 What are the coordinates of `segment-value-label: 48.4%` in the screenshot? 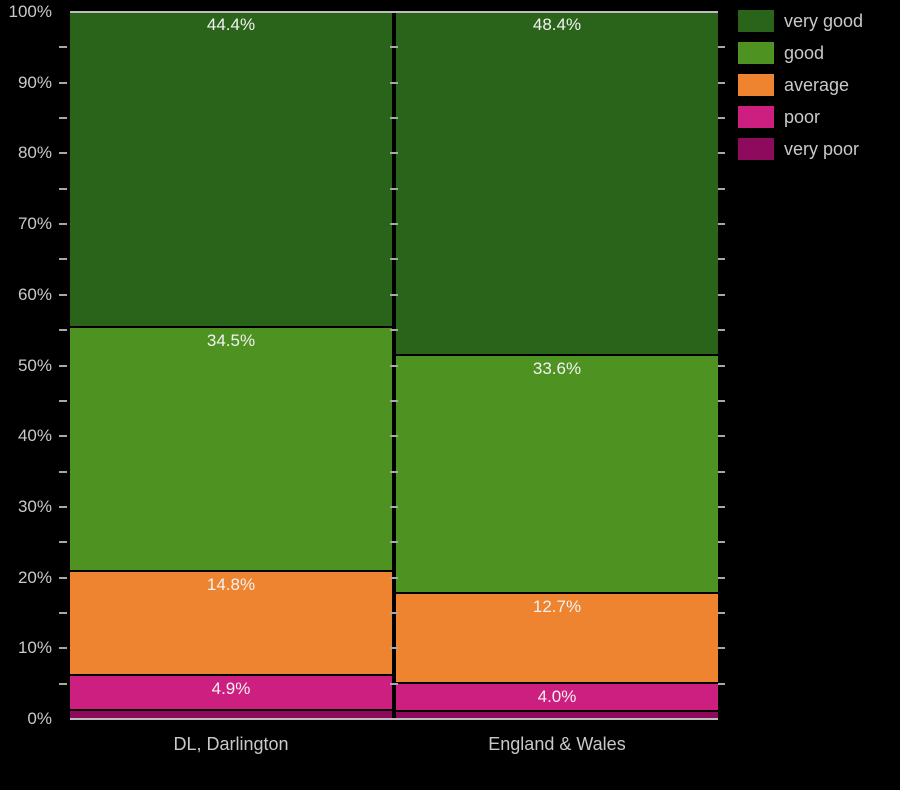 It's located at (557, 25).